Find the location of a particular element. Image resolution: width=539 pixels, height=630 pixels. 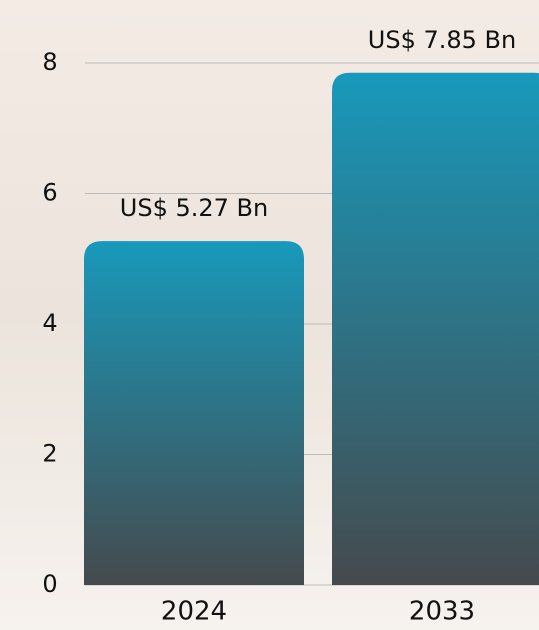

x-tick-label: 2033 is located at coordinates (442, 612).